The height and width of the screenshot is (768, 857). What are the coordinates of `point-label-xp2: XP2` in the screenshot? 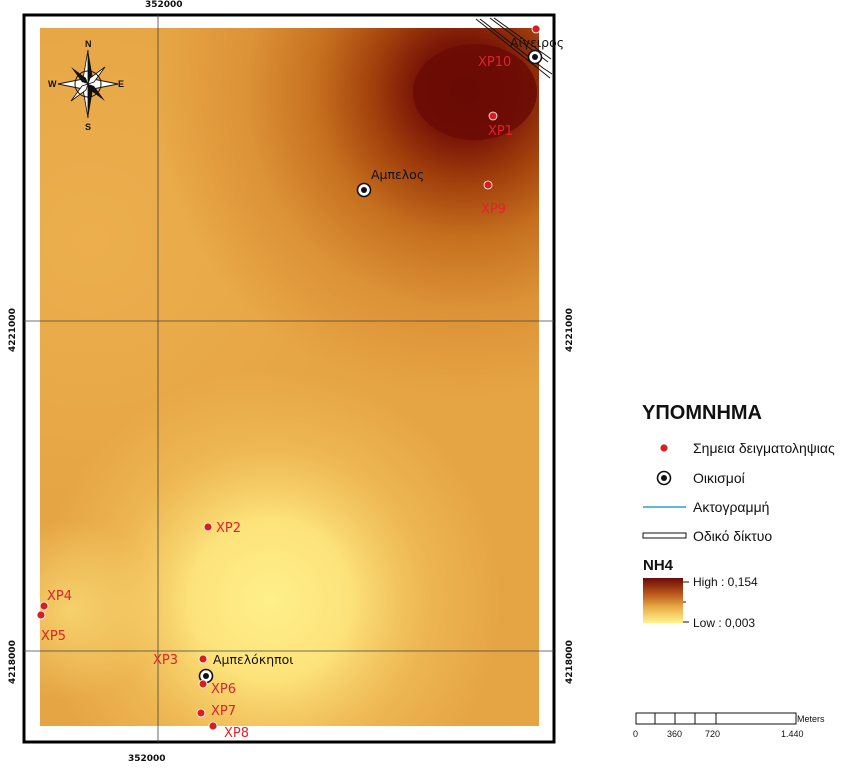 It's located at (228, 528).